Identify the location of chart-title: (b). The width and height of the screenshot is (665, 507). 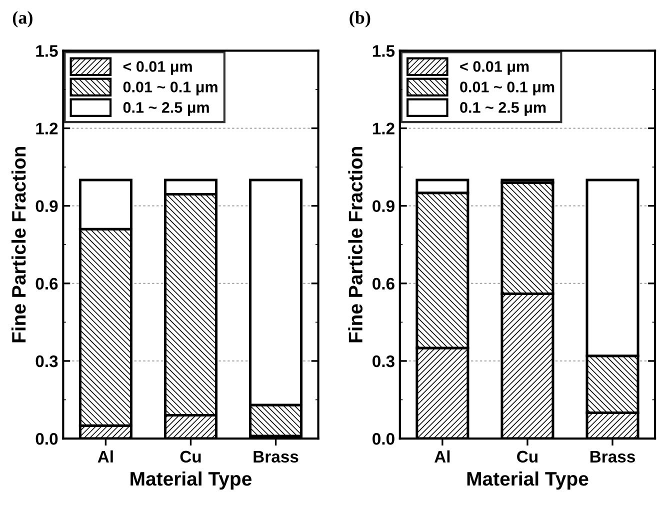
(360, 19).